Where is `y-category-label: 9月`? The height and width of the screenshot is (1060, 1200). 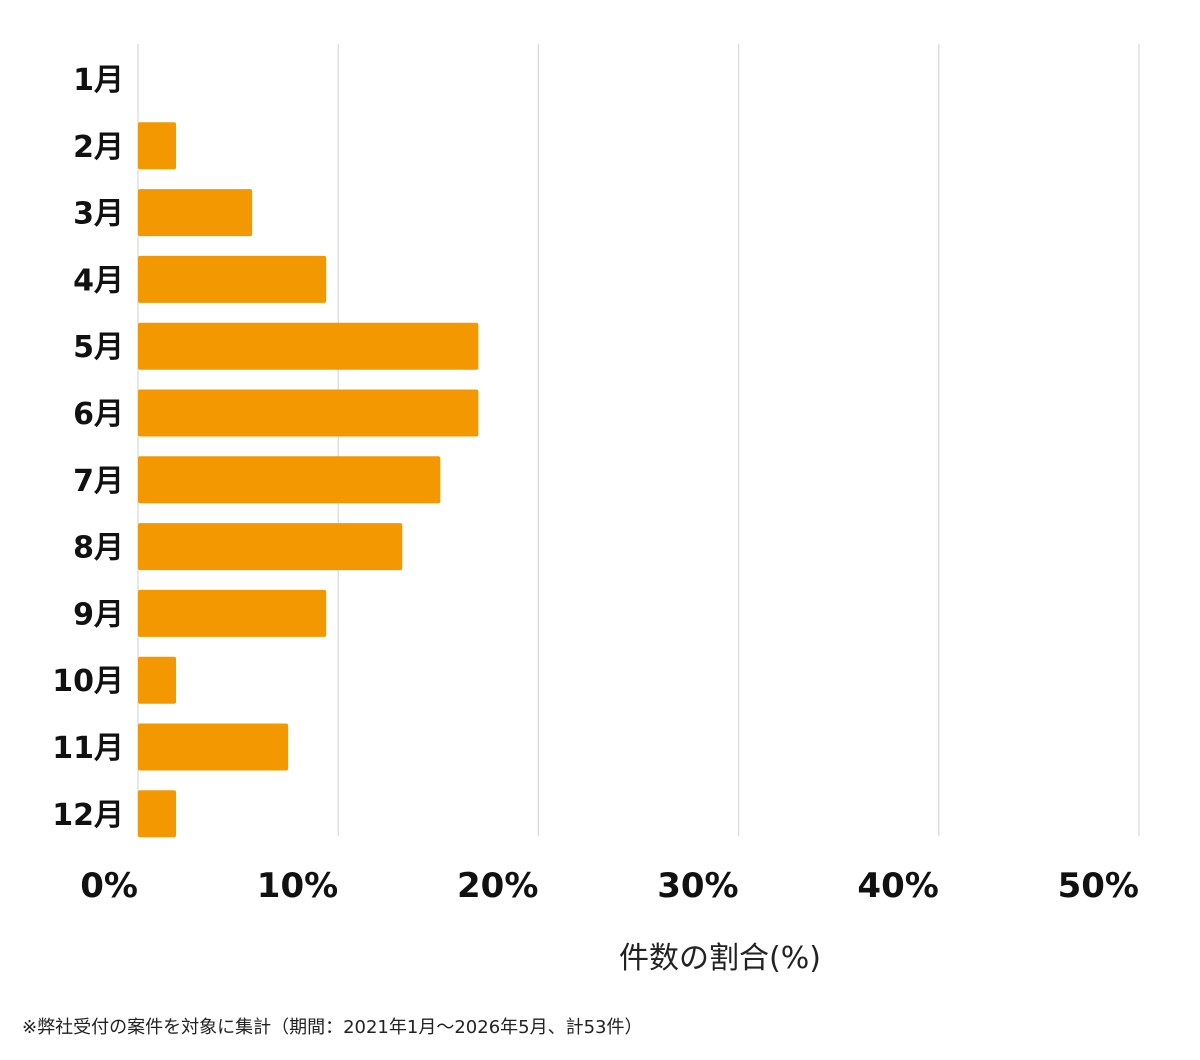 y-category-label: 9月 is located at coordinates (98, 614).